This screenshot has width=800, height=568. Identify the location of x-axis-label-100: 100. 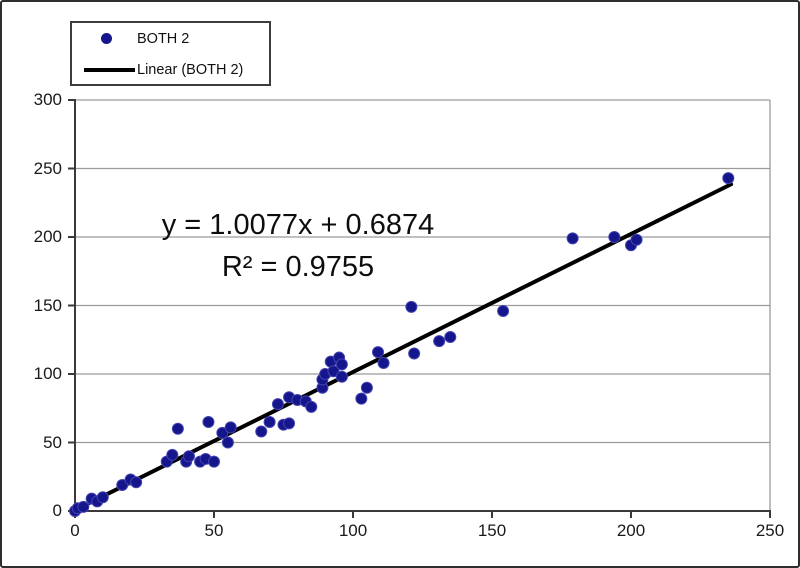
(353, 530).